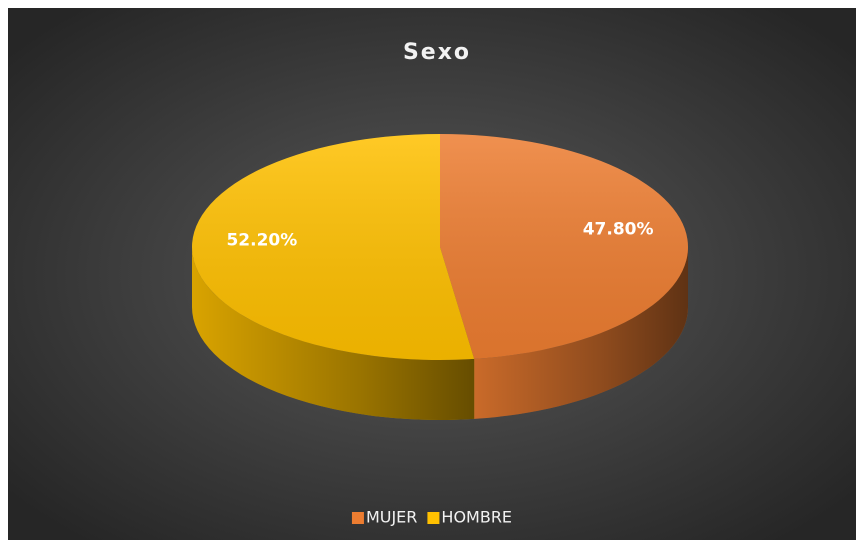 The image size is (864, 550). Describe the element at coordinates (391, 517) in the screenshot. I see `legend-label: MUJER` at that location.